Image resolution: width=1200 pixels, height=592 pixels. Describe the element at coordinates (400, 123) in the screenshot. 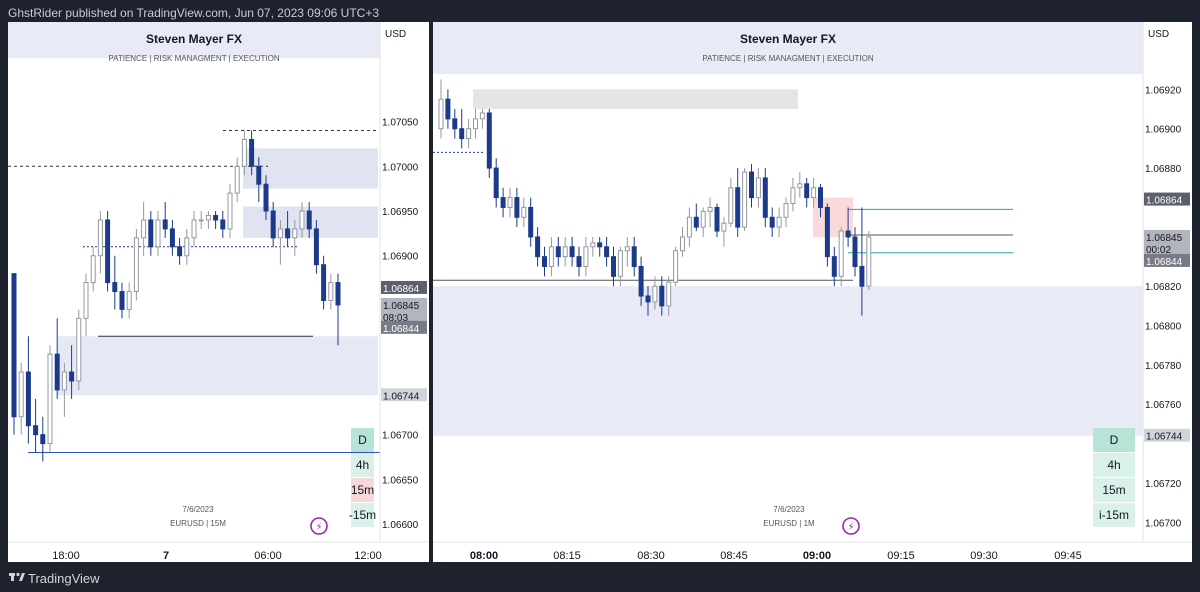

I see `chart-0-y-tick: 1.07050` at that location.